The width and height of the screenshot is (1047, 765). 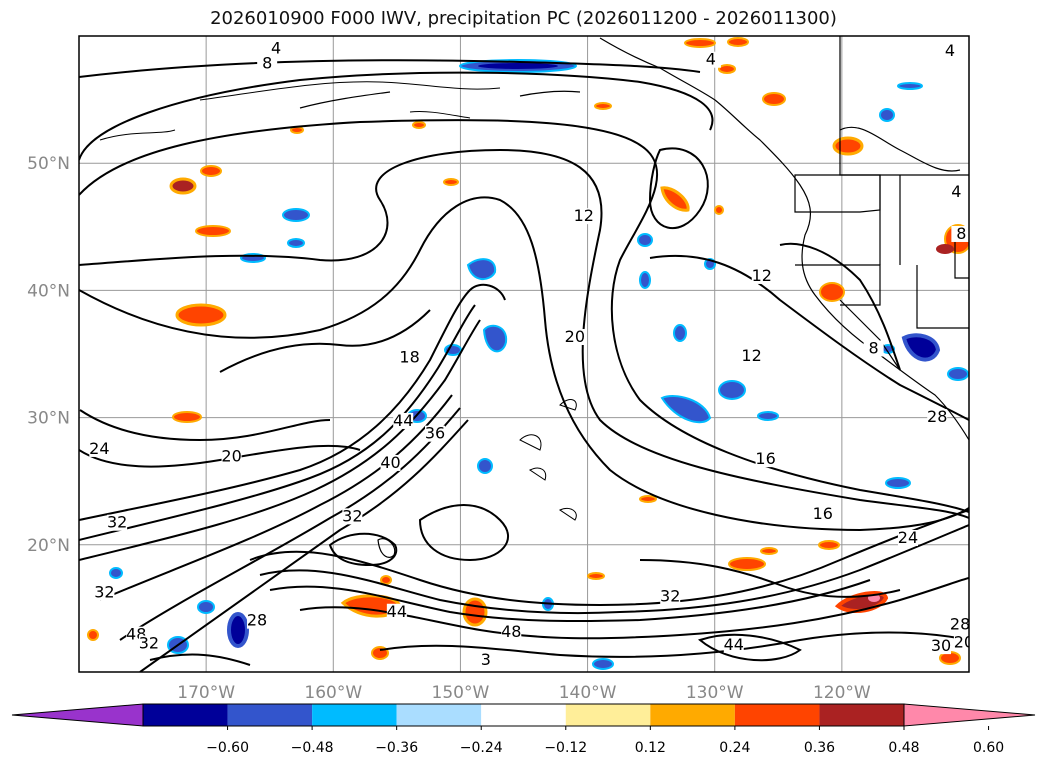 I want to click on colorbar-tick-label: 0.48, so click(x=903, y=748).